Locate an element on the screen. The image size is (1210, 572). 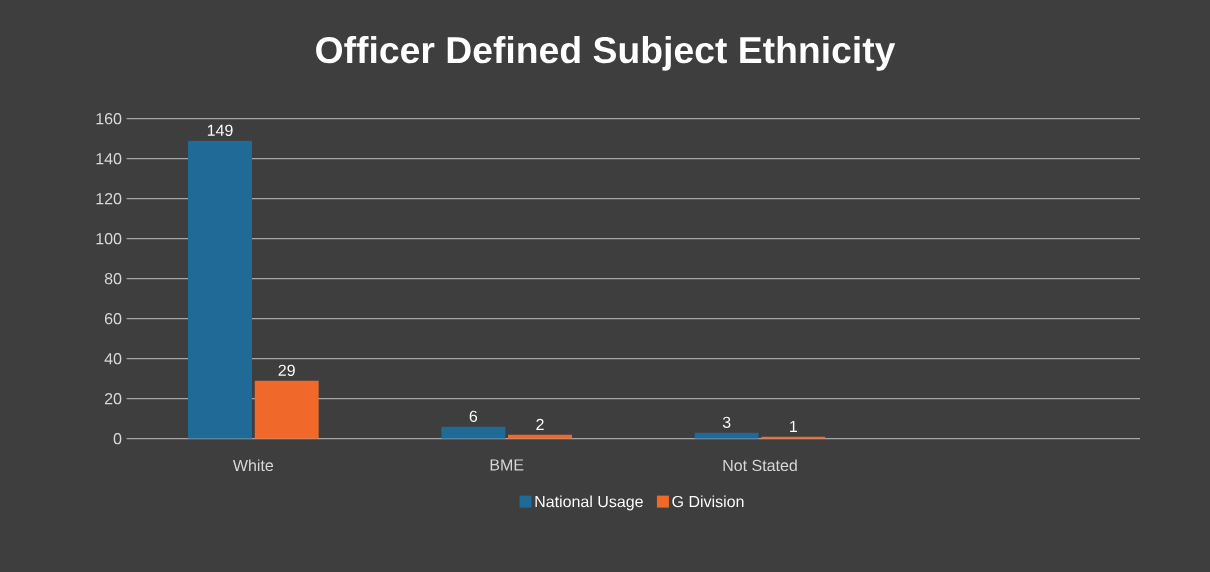
y-tick-label: 80 is located at coordinates (113, 279).